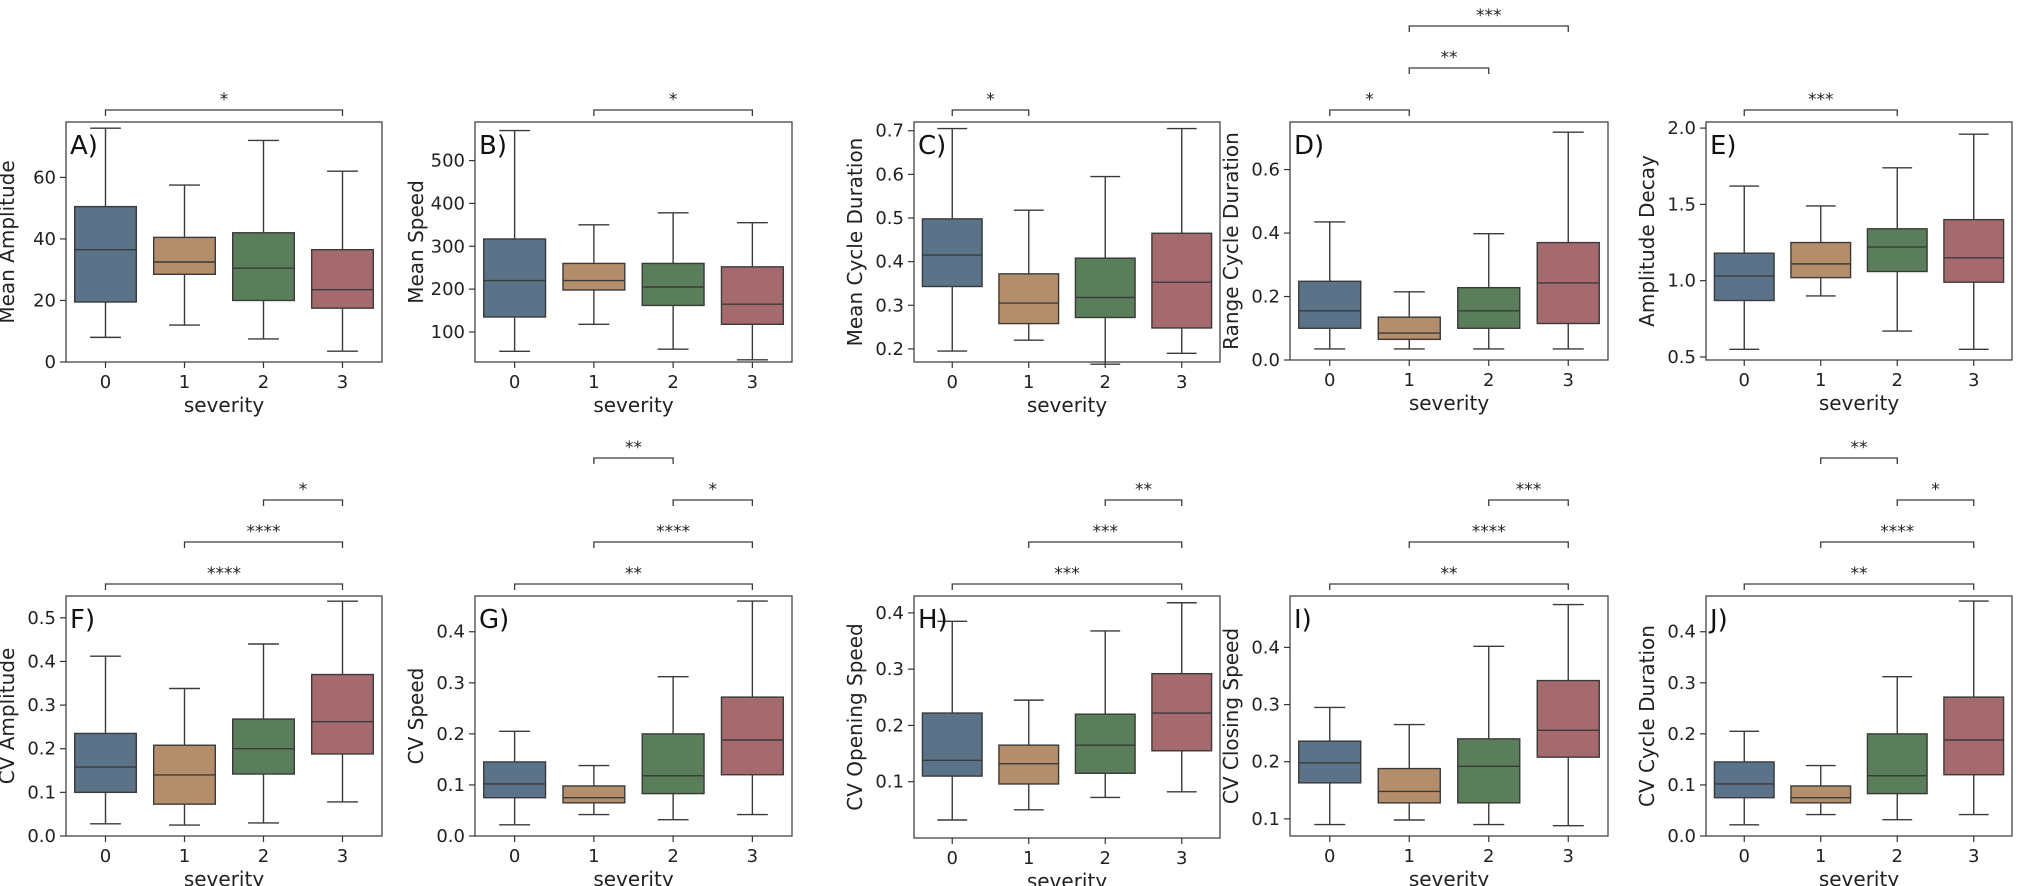 The image size is (2019, 886). I want to click on y-axis-label: CV Speed, so click(416, 716).